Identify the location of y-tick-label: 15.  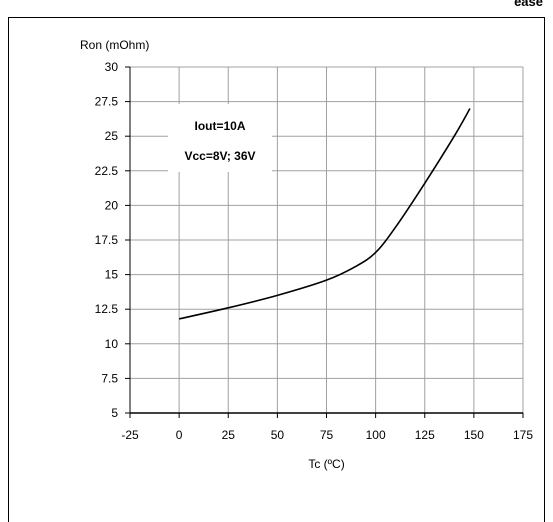
(112, 275).